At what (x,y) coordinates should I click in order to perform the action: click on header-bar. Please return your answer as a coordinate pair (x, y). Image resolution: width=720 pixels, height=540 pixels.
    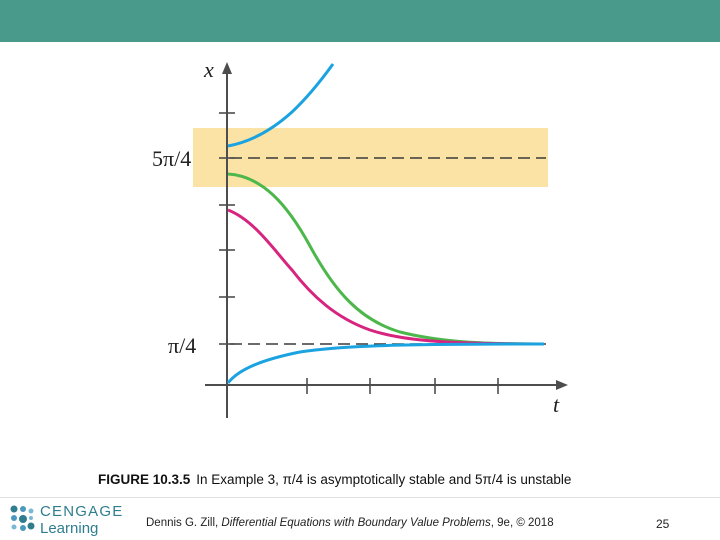
    Looking at the image, I should click on (360, 21).